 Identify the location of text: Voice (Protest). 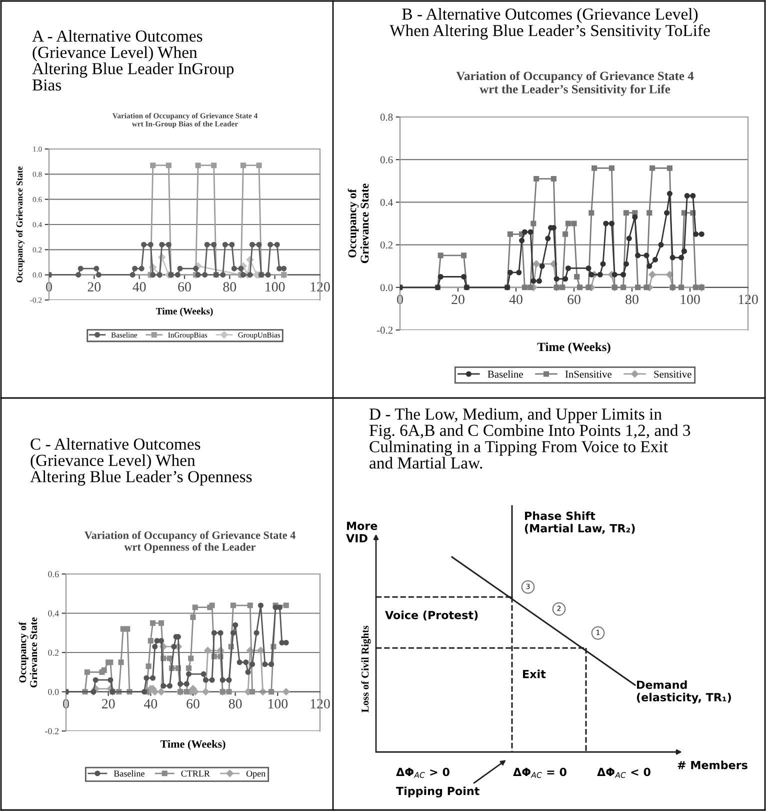
(431, 615).